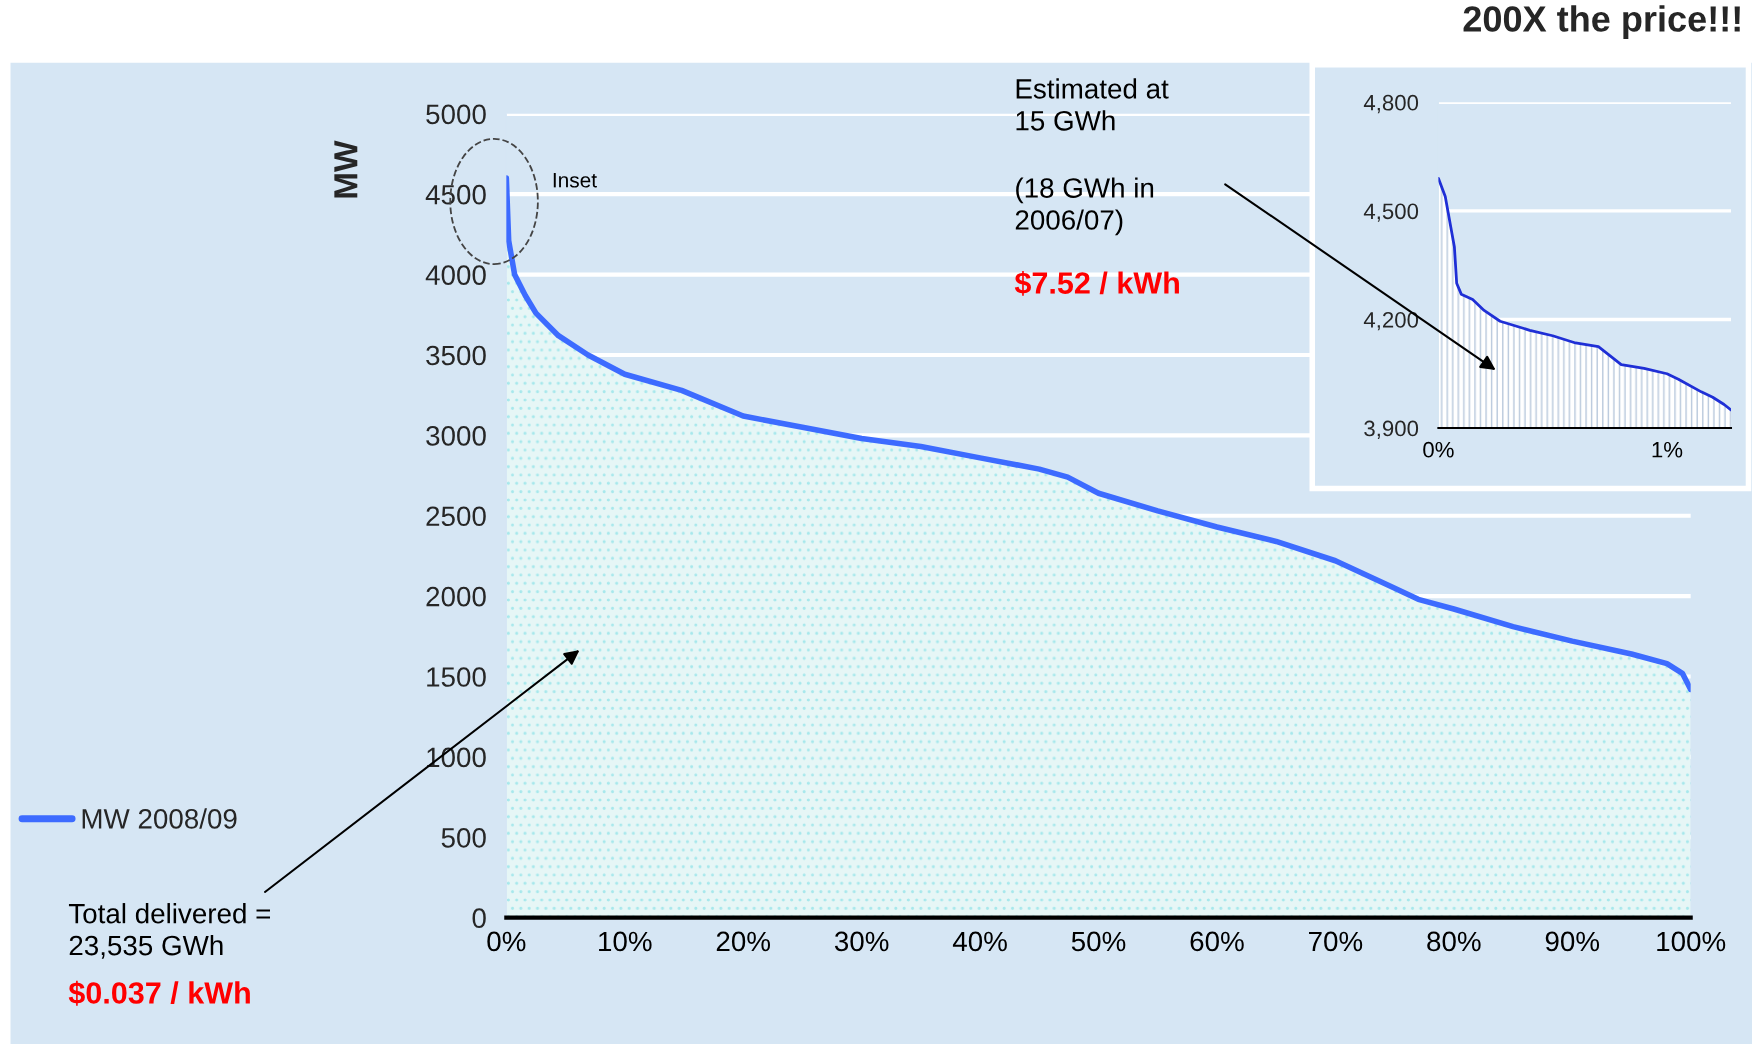 The width and height of the screenshot is (1752, 1044). Describe the element at coordinates (1572, 941) in the screenshot. I see `x-tick-label: 90%` at that location.